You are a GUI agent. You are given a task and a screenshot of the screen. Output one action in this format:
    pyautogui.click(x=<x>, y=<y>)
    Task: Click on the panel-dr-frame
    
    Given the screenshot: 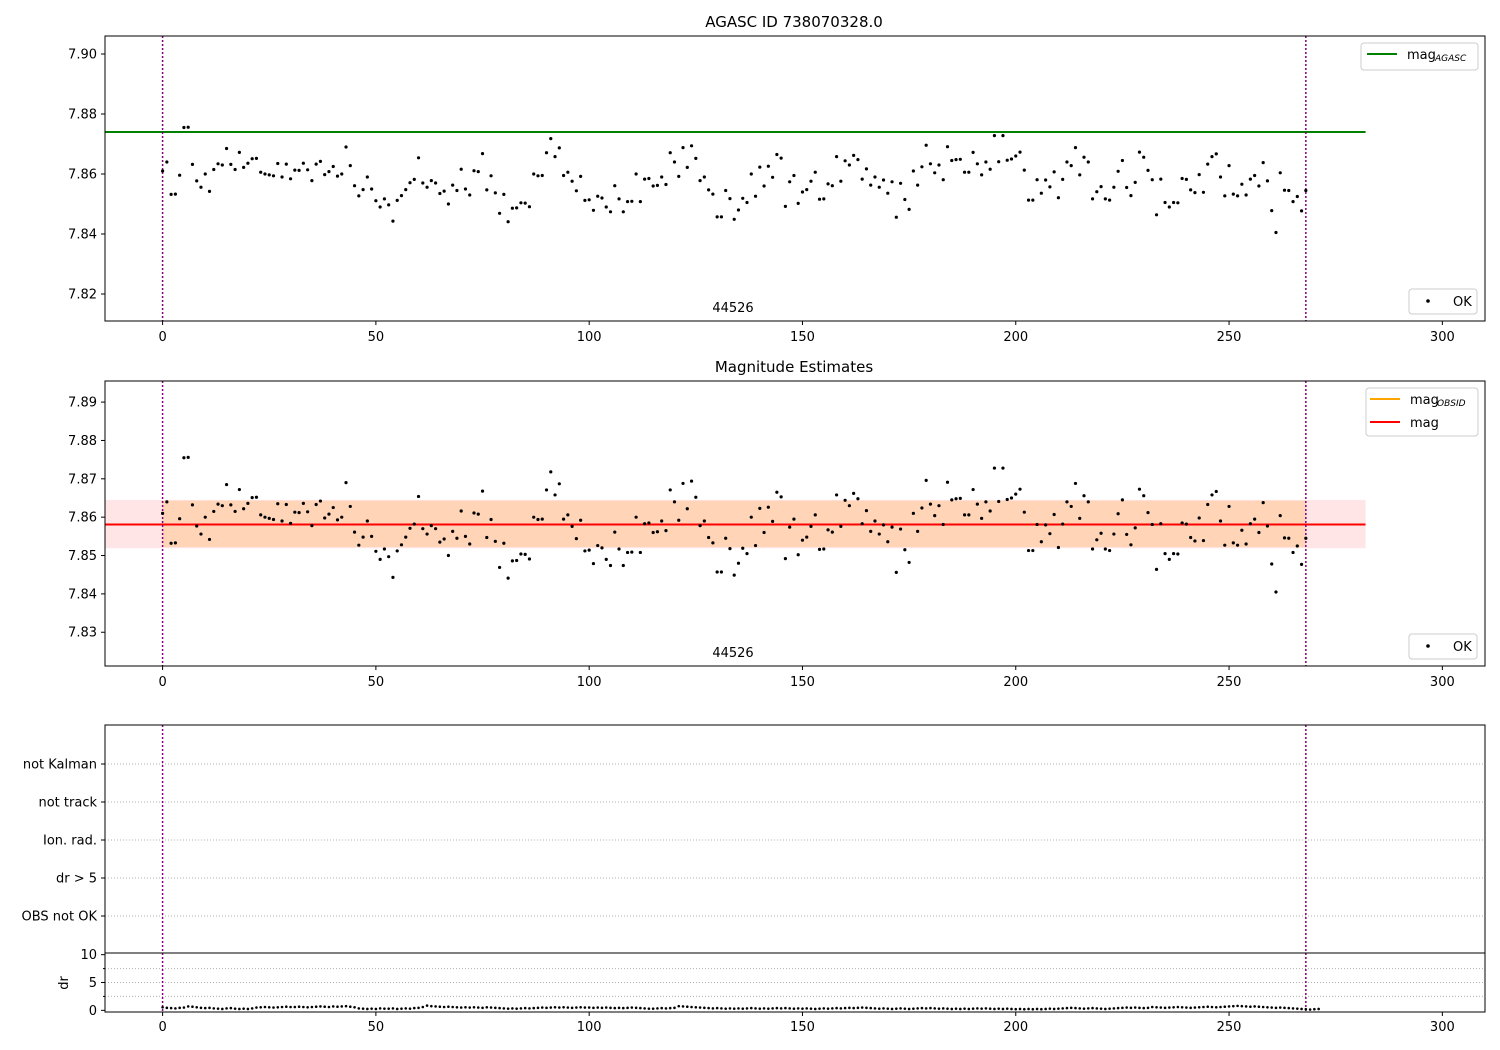 What is the action you would take?
    pyautogui.click(x=795, y=982)
    